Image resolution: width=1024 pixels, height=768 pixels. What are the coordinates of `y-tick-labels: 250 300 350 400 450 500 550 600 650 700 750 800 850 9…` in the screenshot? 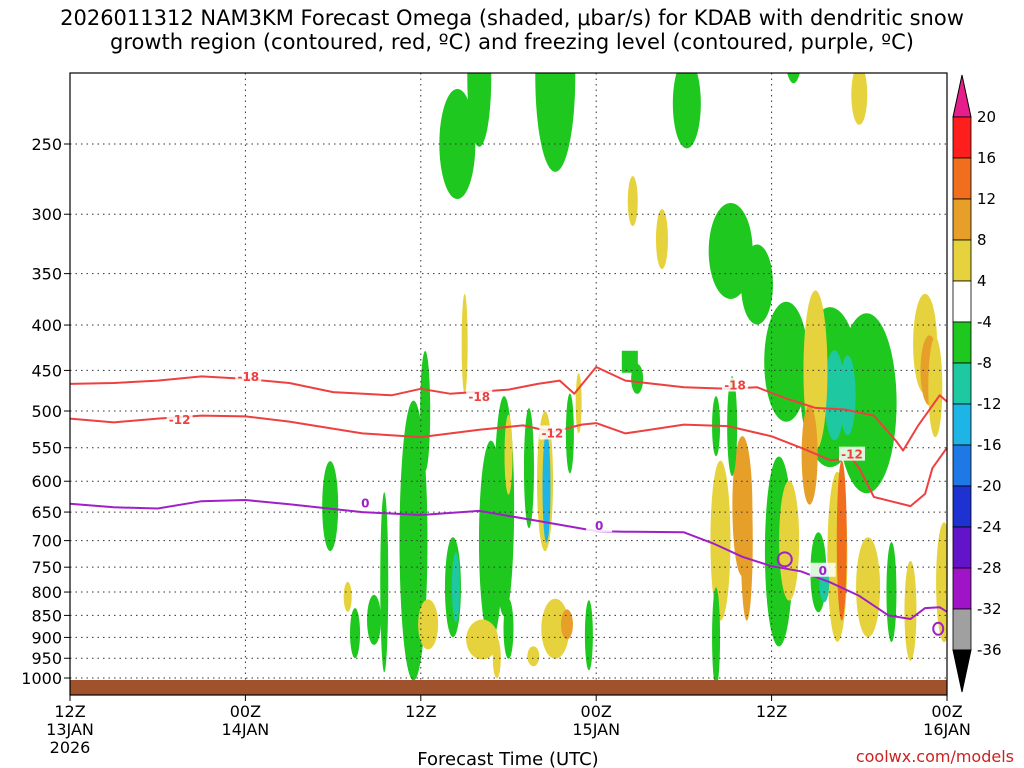 It's located at (41, 411).